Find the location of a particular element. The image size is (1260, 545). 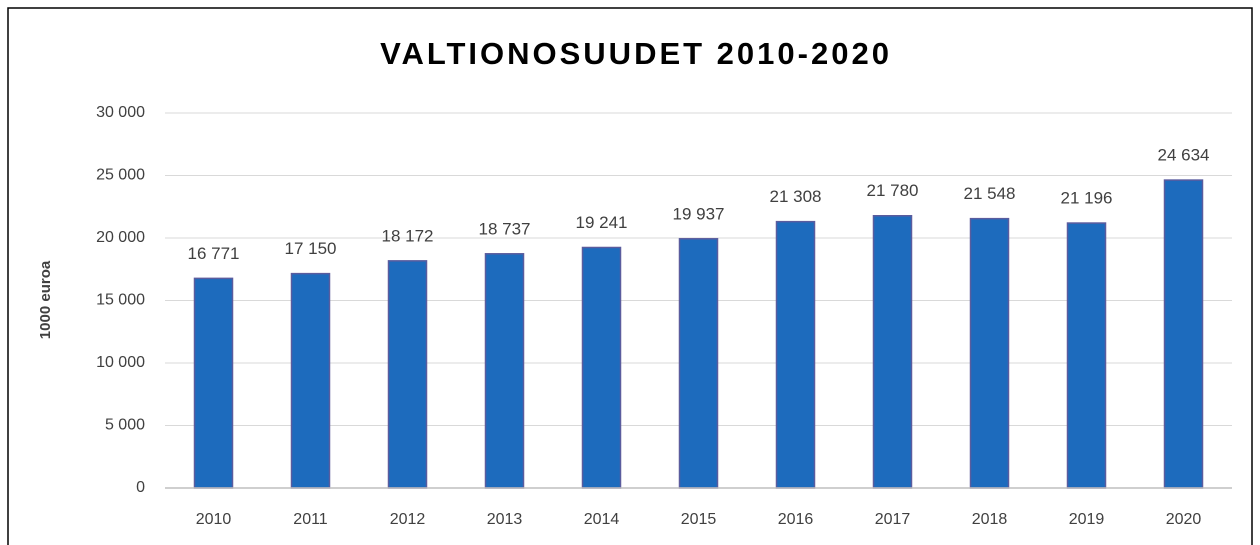

x-tick-label: 2011 is located at coordinates (310, 519).